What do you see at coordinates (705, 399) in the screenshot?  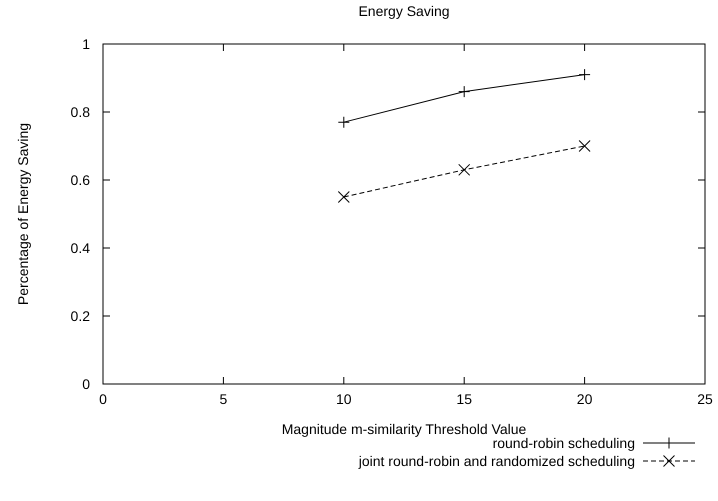 I see `x-tick-label: 25` at bounding box center [705, 399].